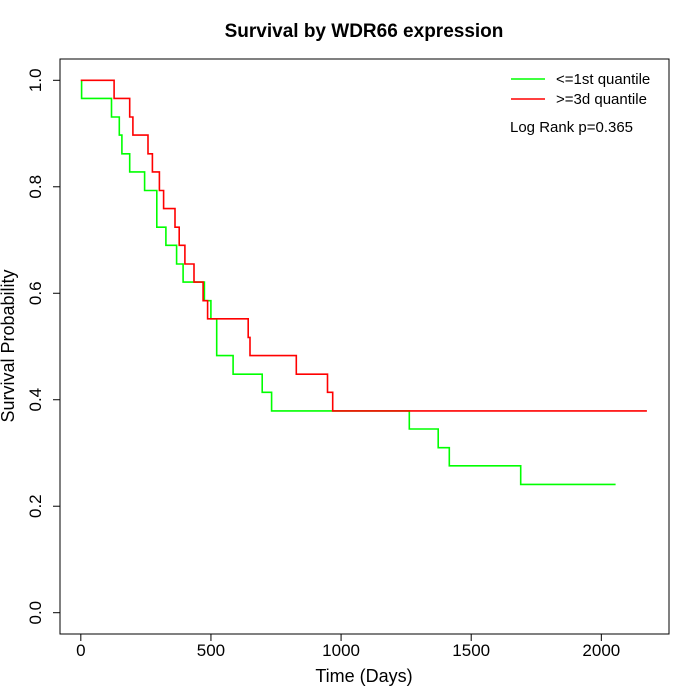 The width and height of the screenshot is (700, 700). I want to click on x-tick-label: 0, so click(80, 650).